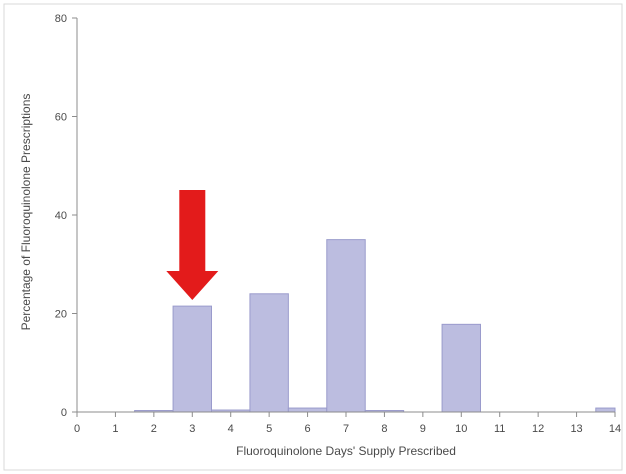 The height and width of the screenshot is (474, 626). Describe the element at coordinates (61, 216) in the screenshot. I see `y-tick-label-40: 40` at that location.